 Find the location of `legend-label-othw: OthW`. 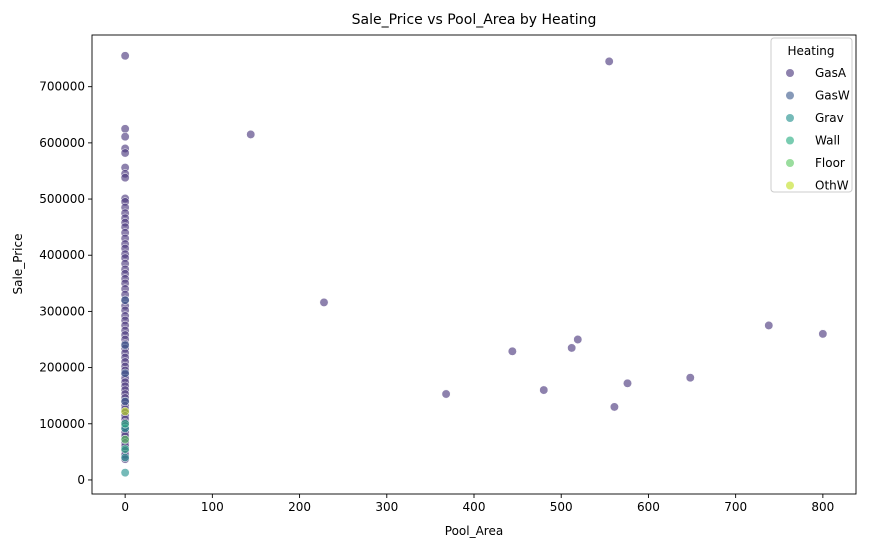

legend-label-othw: OthW is located at coordinates (832, 186).